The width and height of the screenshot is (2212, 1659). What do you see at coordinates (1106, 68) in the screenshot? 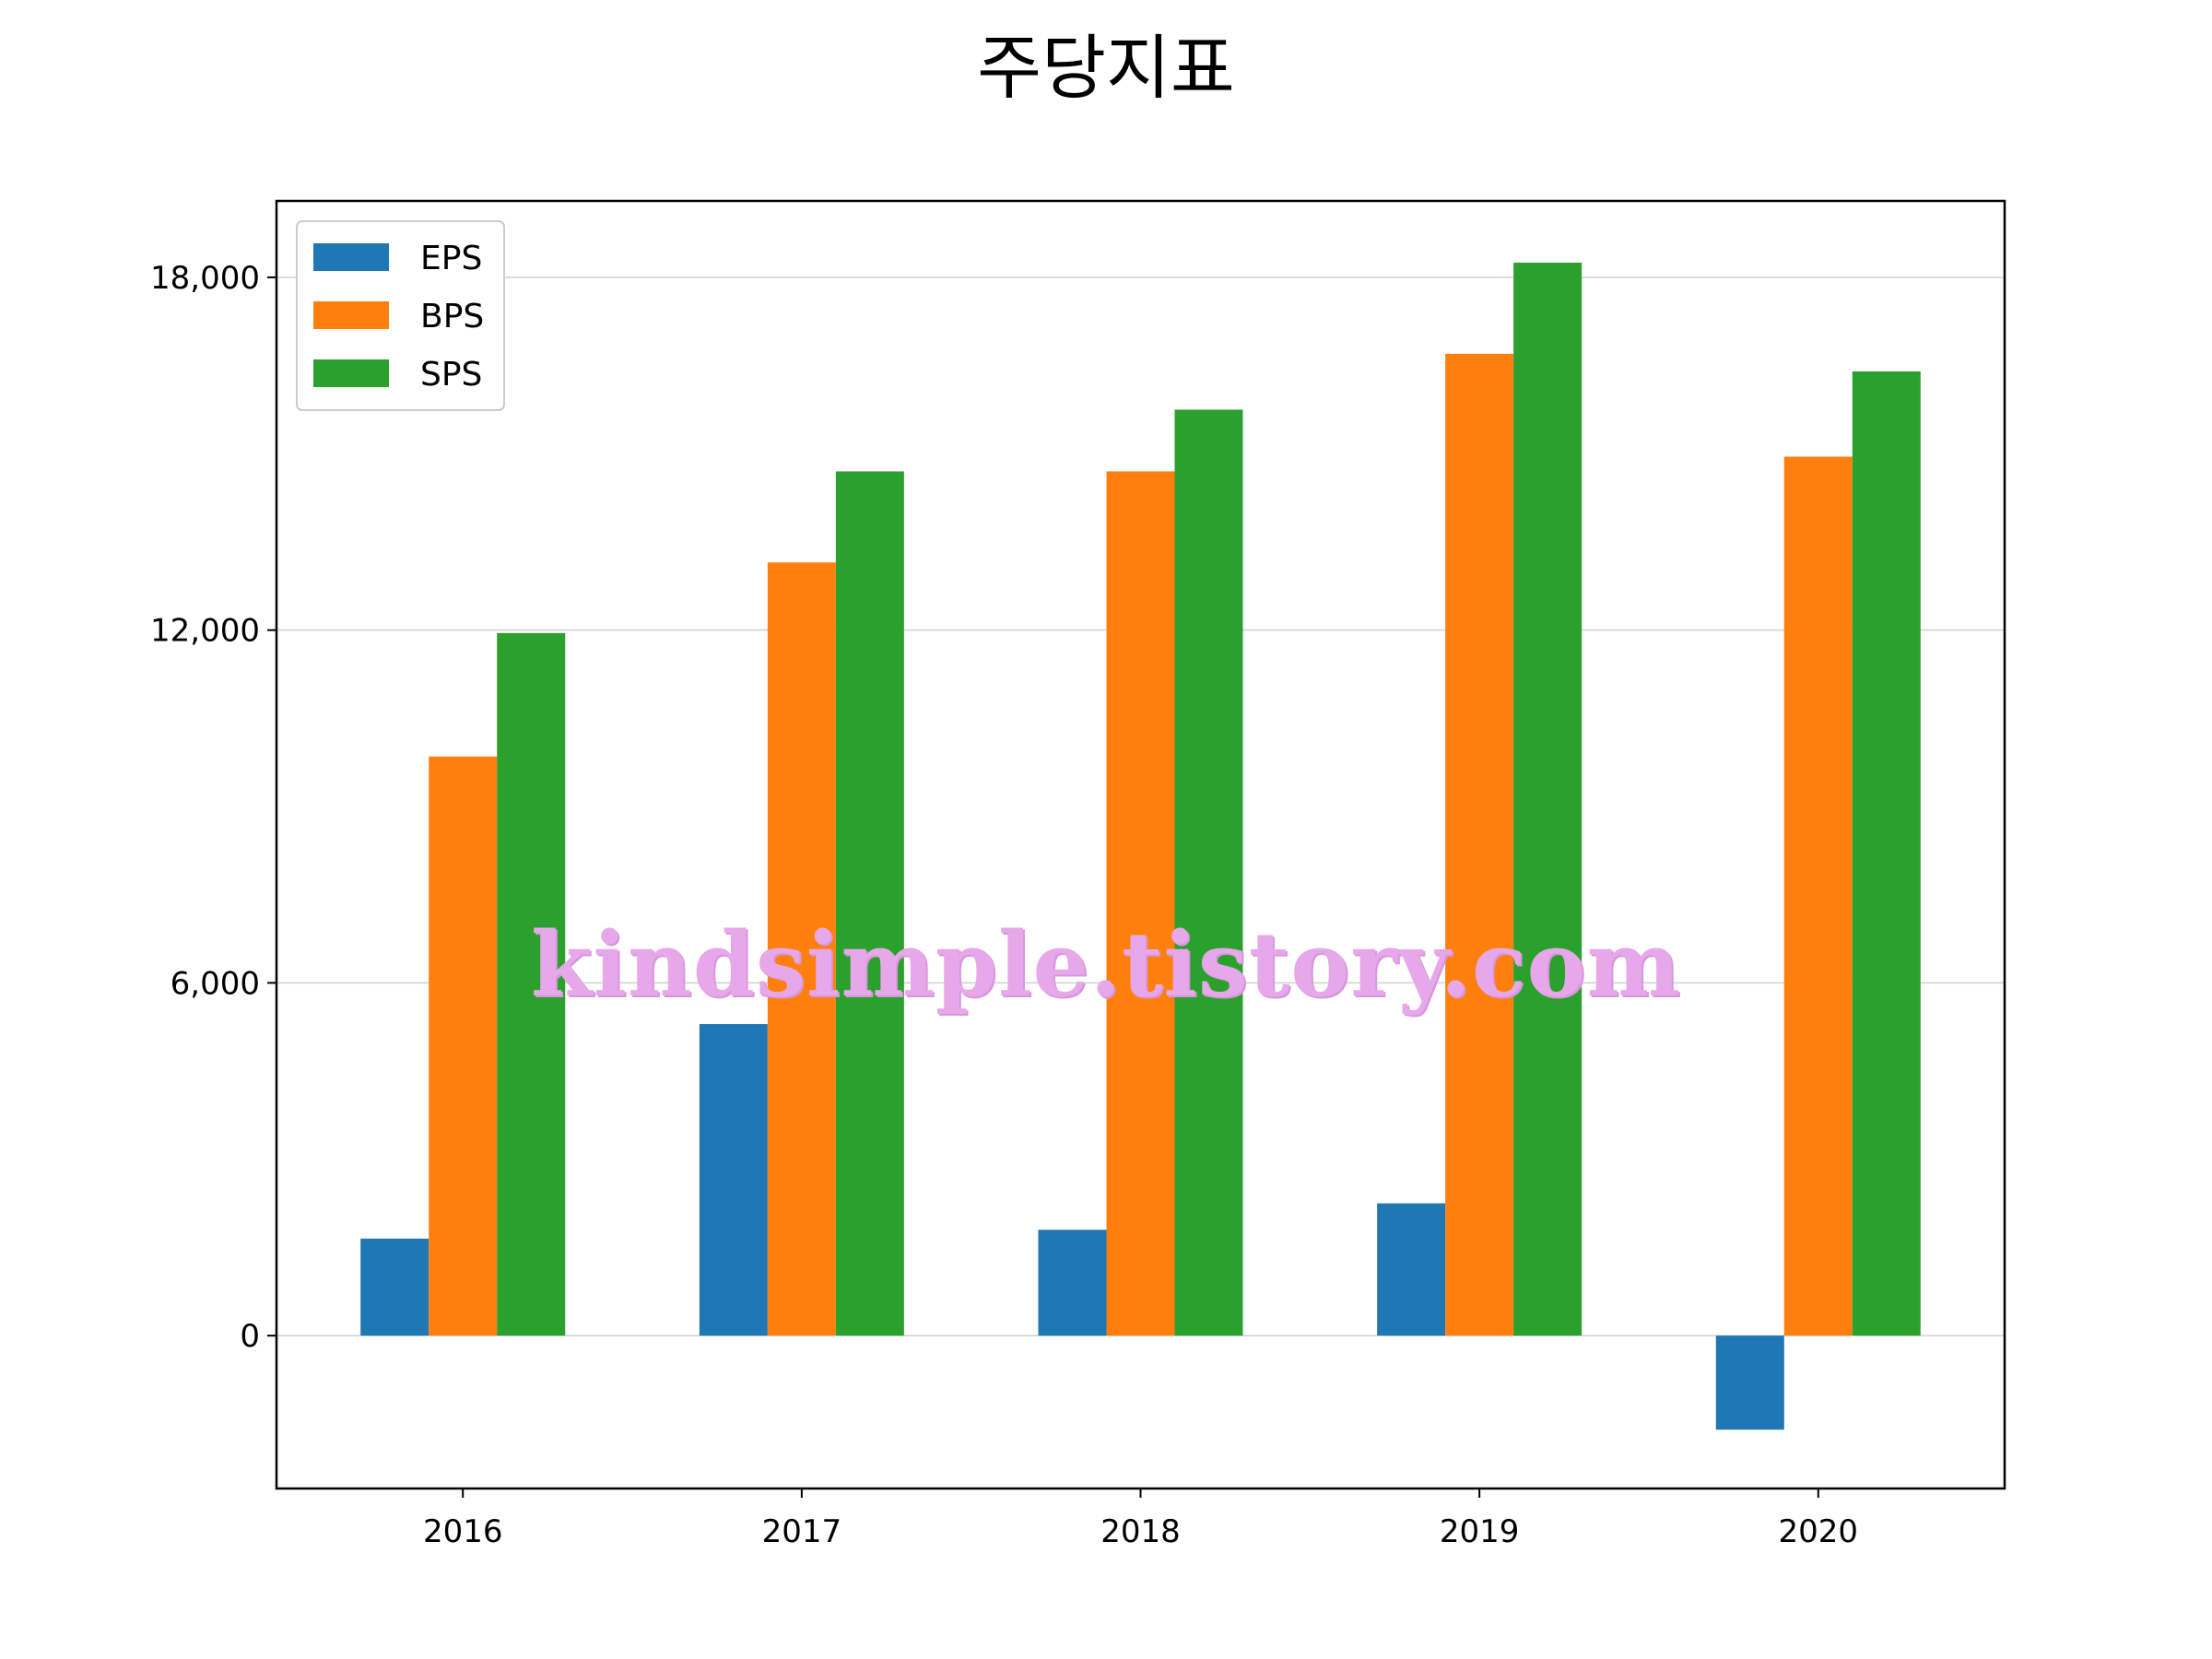
I see `chart-title: 주당지표` at bounding box center [1106, 68].